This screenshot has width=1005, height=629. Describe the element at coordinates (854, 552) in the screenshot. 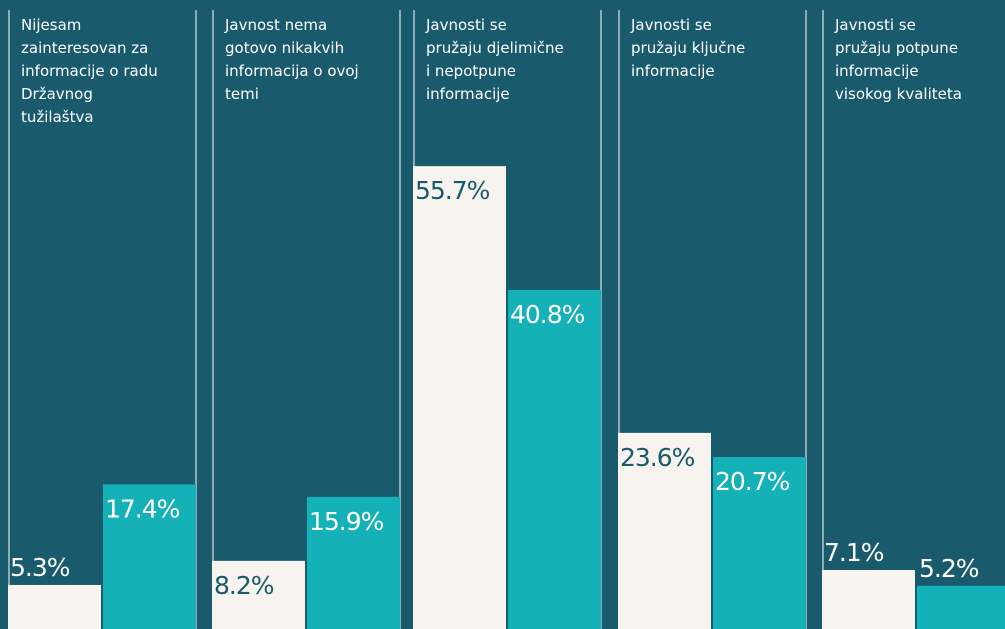

I see `value-label: 7.1%` at that location.